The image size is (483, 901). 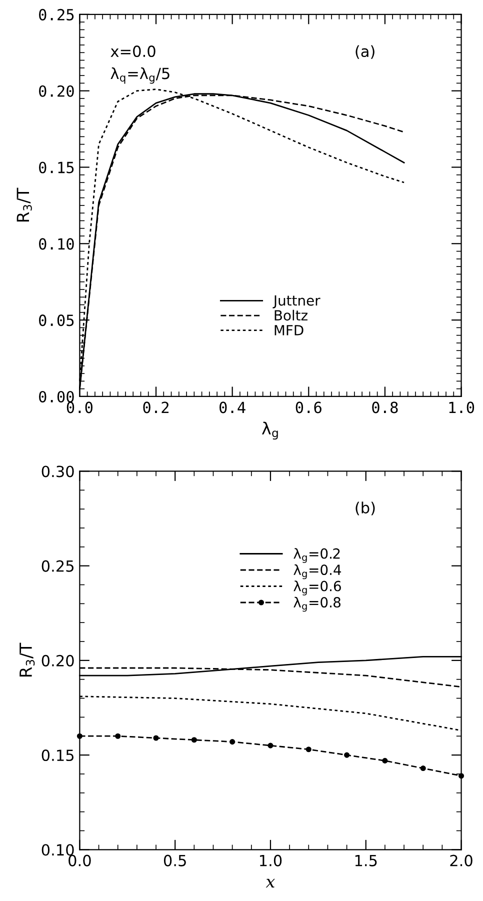 What do you see at coordinates (270, 883) in the screenshot?
I see `x-axis-title: x` at bounding box center [270, 883].